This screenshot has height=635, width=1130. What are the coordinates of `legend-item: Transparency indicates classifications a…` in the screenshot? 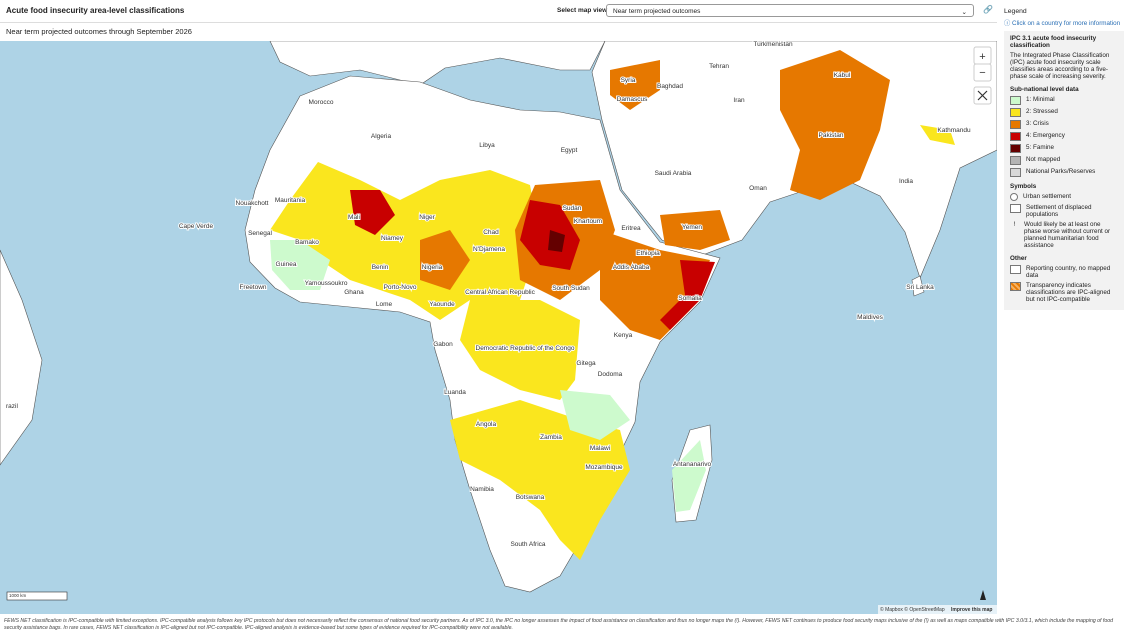 It's located at (1064, 292).